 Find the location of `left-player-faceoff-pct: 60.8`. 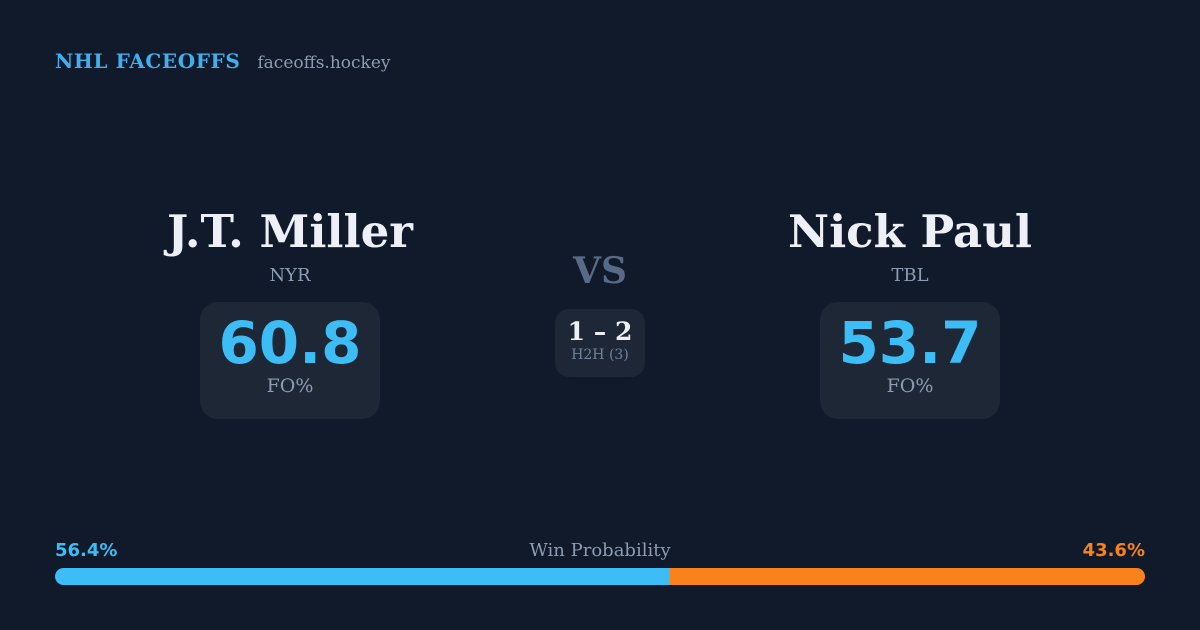

left-player-faceoff-pct: 60.8 is located at coordinates (290, 342).